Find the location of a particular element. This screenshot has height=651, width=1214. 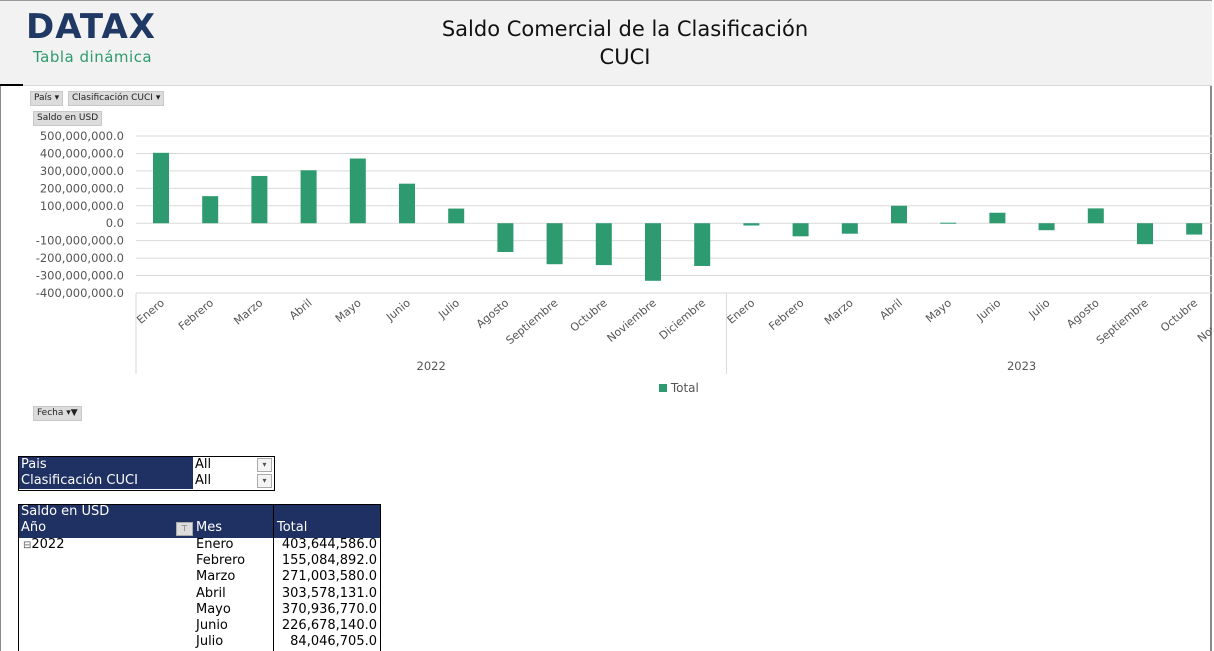

filter-value-pais: All is located at coordinates (203, 464).